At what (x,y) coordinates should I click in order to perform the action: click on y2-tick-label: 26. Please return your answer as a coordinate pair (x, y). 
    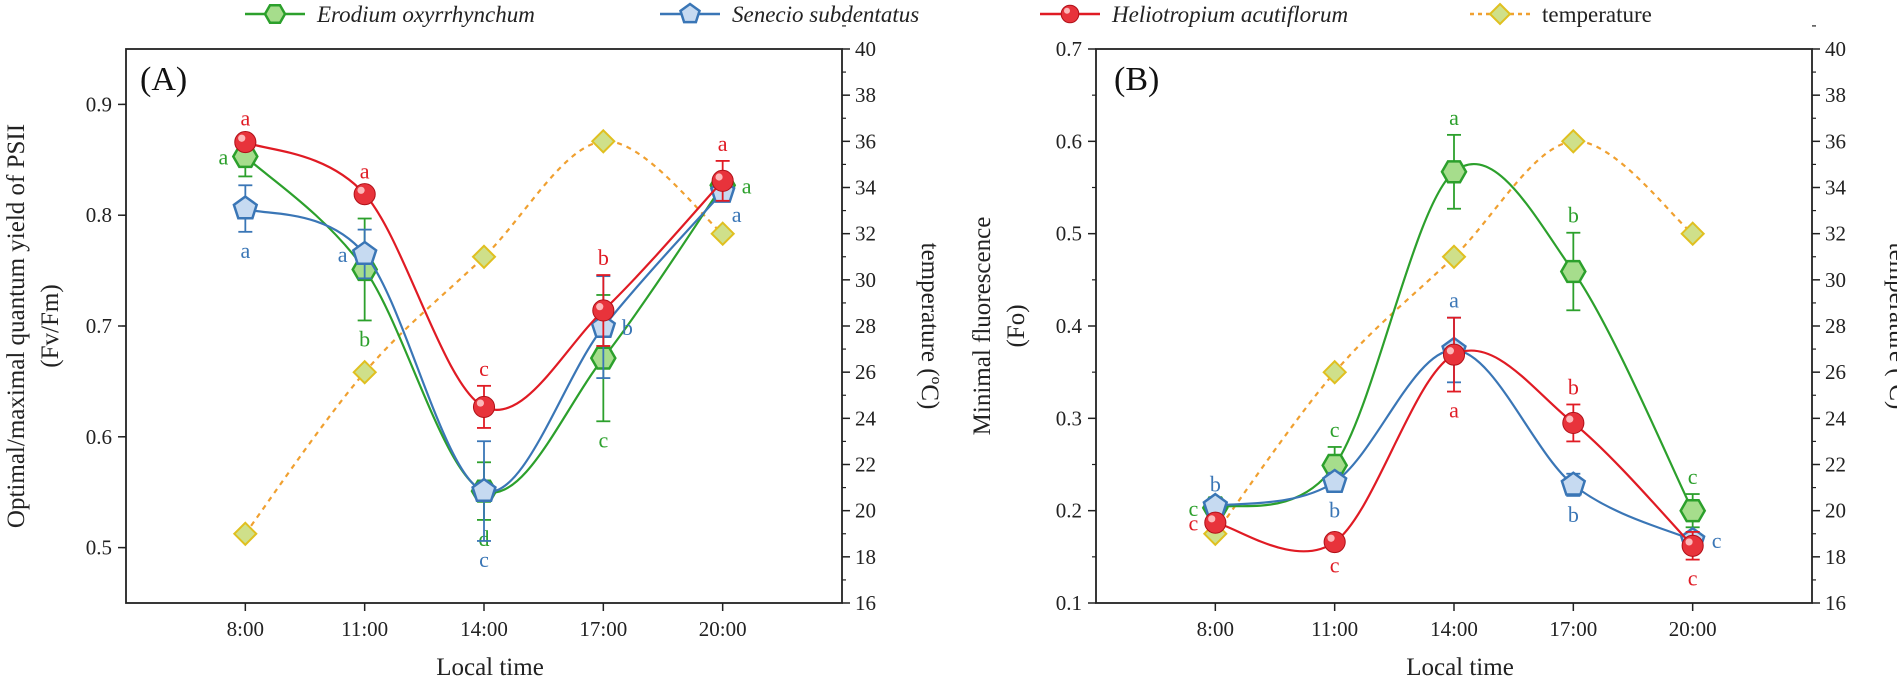
    Looking at the image, I should click on (865, 372).